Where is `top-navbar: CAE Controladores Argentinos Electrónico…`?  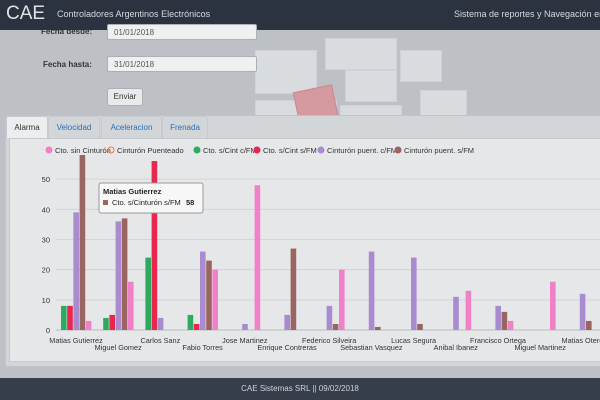
top-navbar: CAE Controladores Argentinos Electrónico… is located at coordinates (300, 15).